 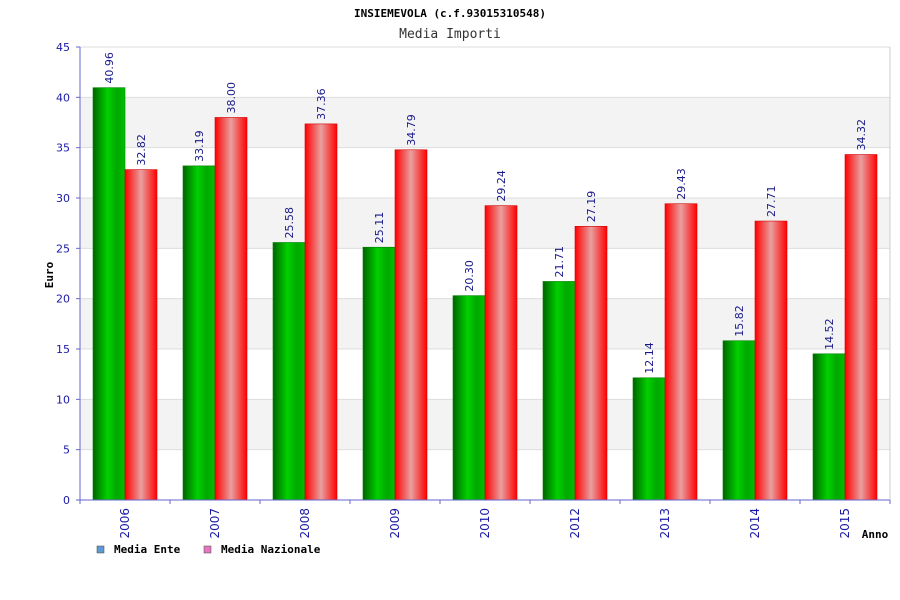 I want to click on data-label: 27.19, so click(x=591, y=207).